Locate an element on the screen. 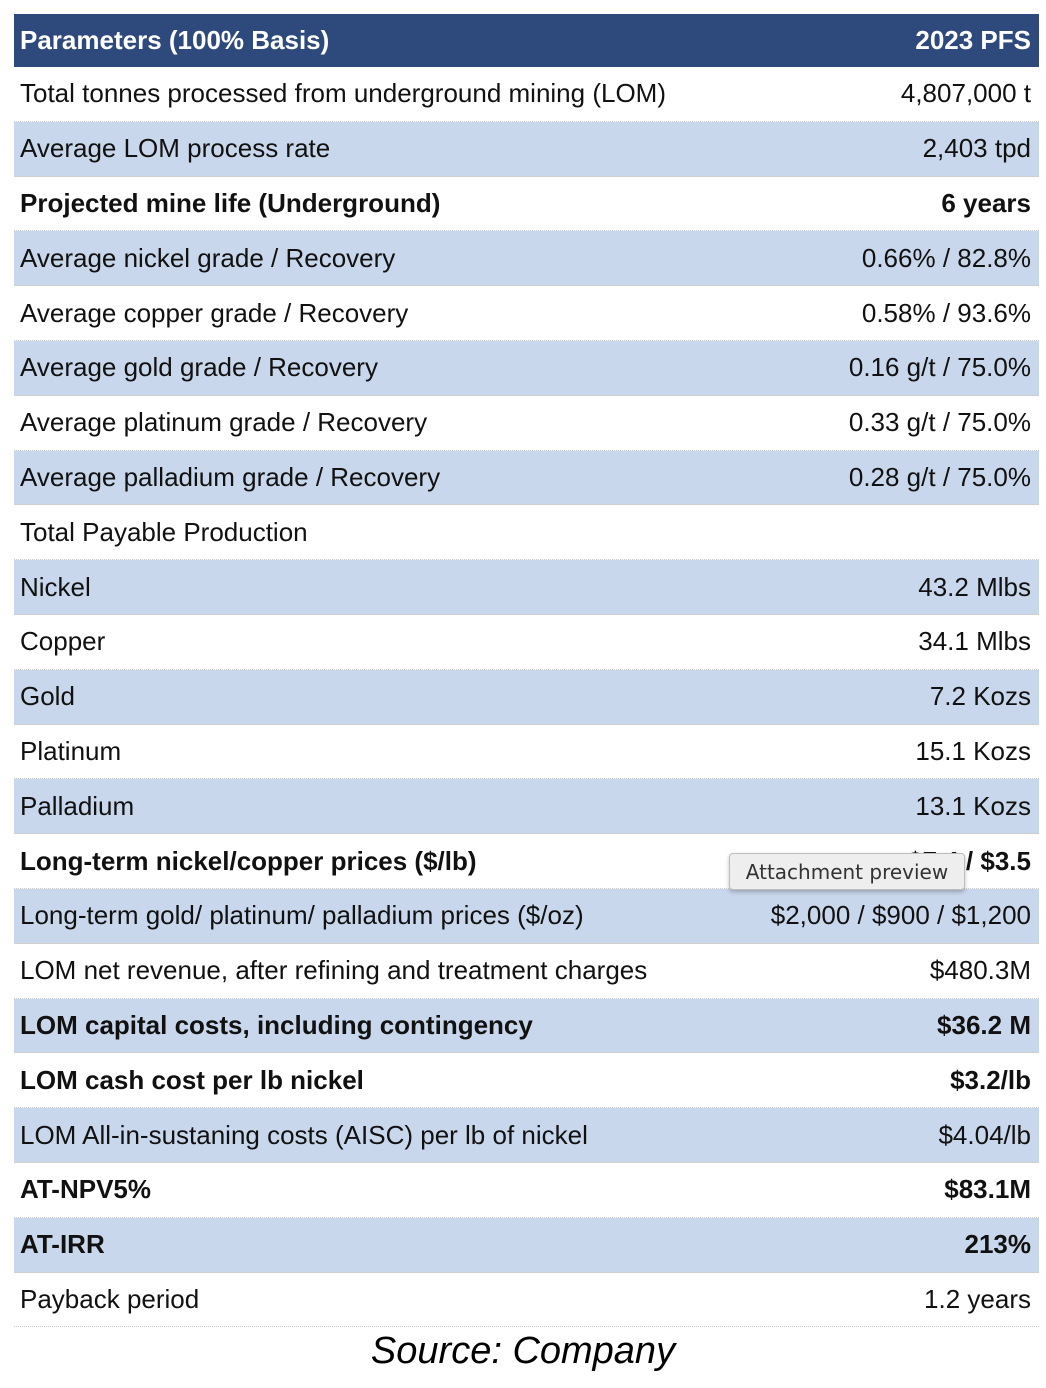  row-label: Average LOM process rate is located at coordinates (175, 148).